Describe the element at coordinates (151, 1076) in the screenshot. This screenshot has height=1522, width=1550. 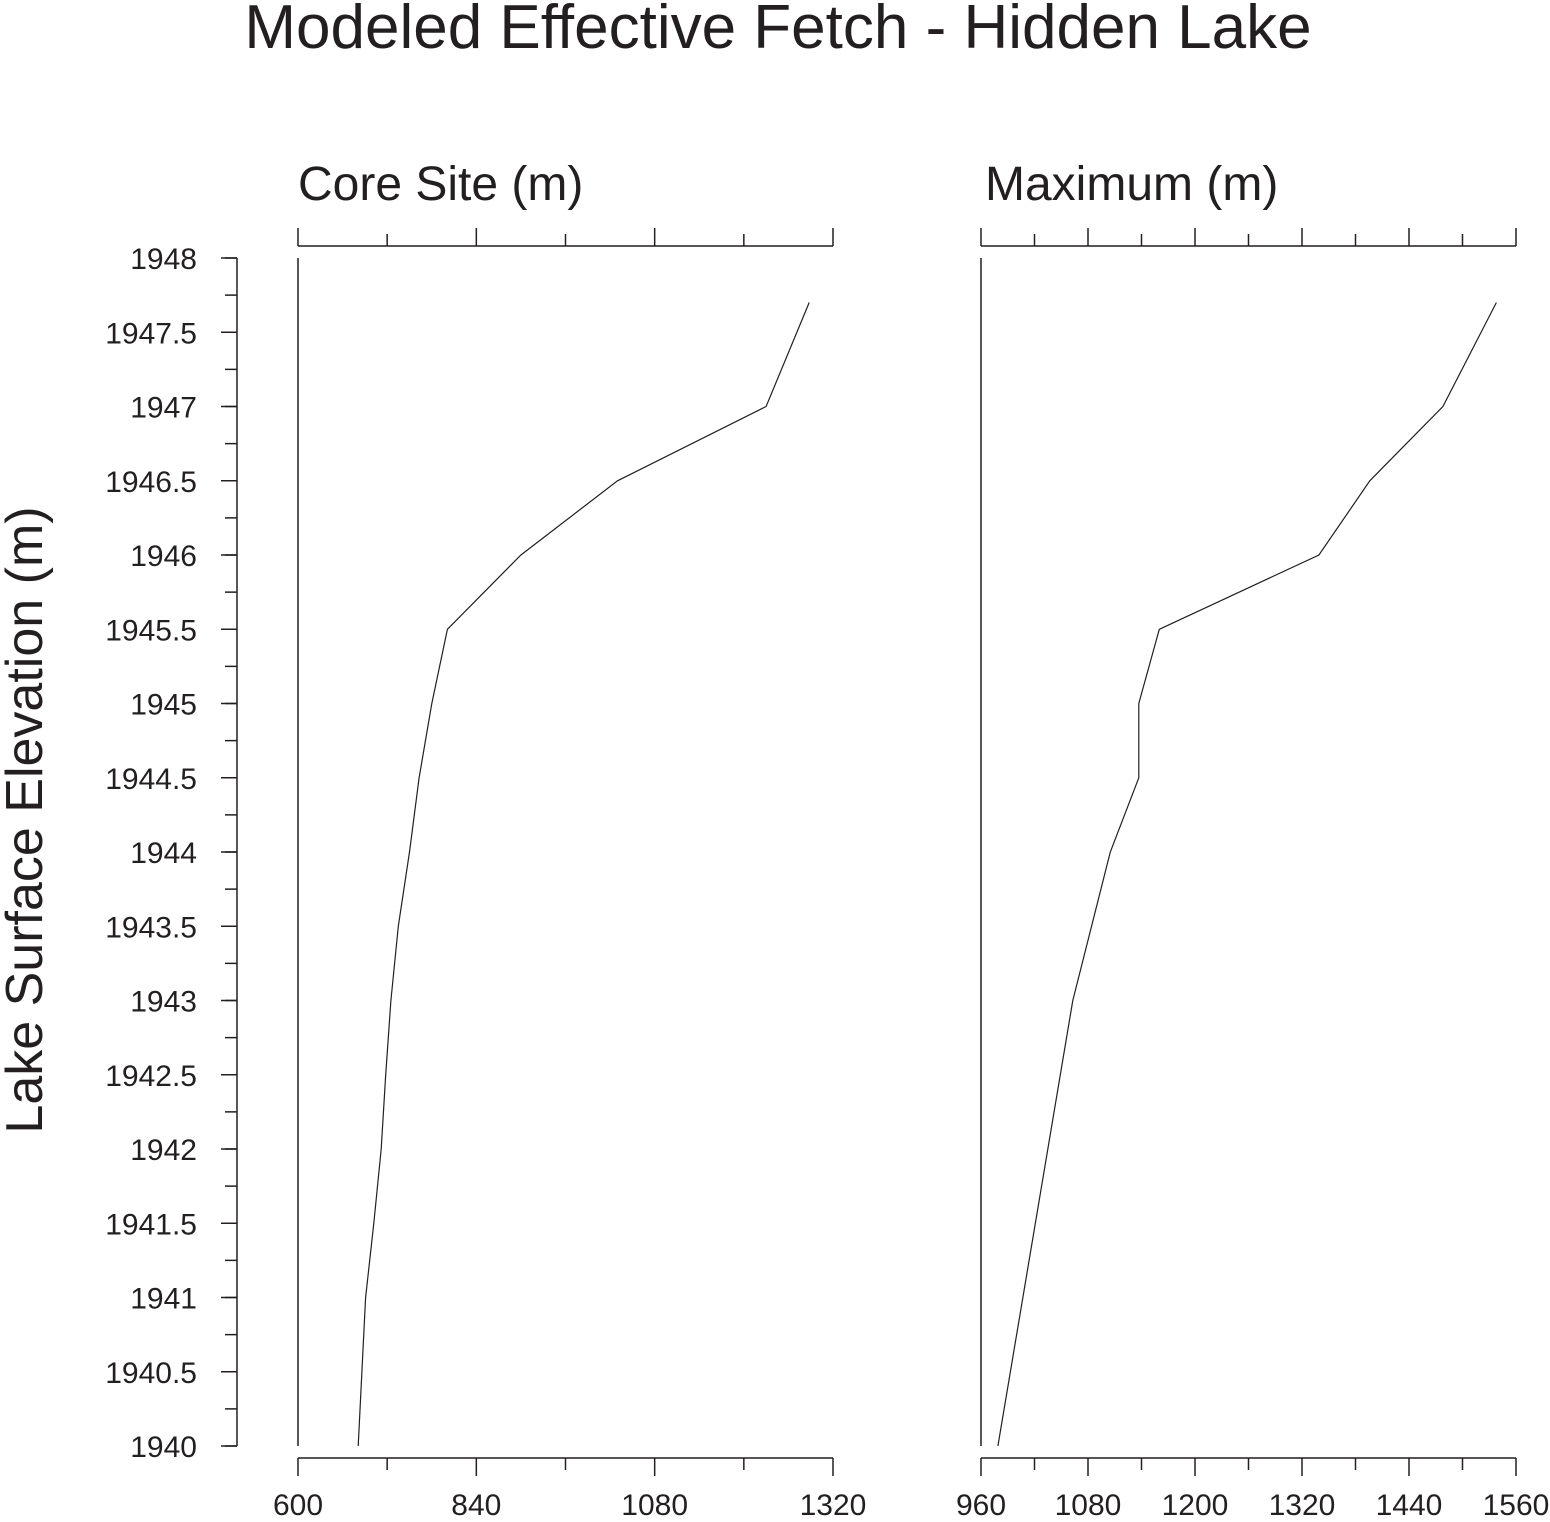
I see `y-tick-label: 1942.5` at that location.